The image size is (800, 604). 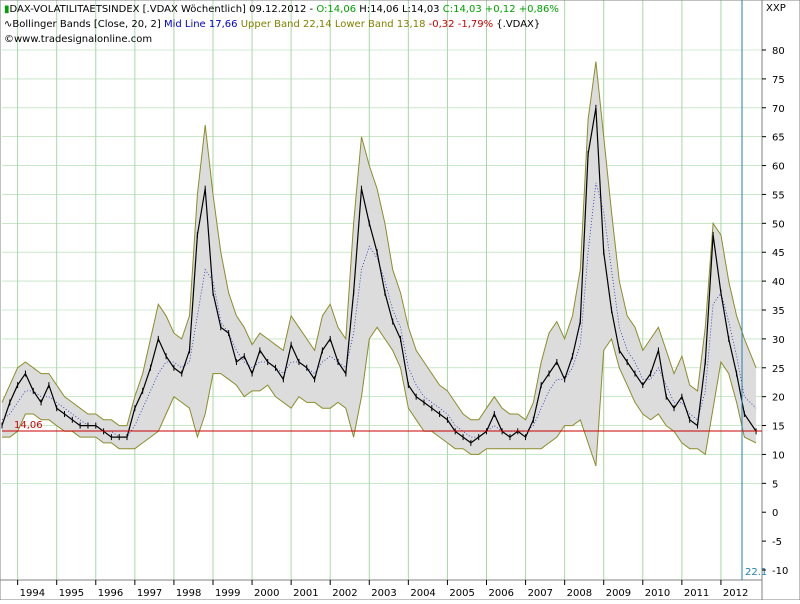 What do you see at coordinates (344, 593) in the screenshot?
I see `x-tick-label: 2002` at bounding box center [344, 593].